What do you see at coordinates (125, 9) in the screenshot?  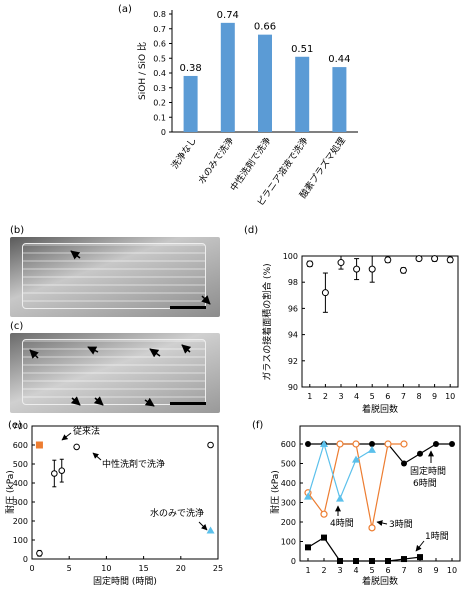 I see `panel-label-a: (a)` at bounding box center [125, 9].